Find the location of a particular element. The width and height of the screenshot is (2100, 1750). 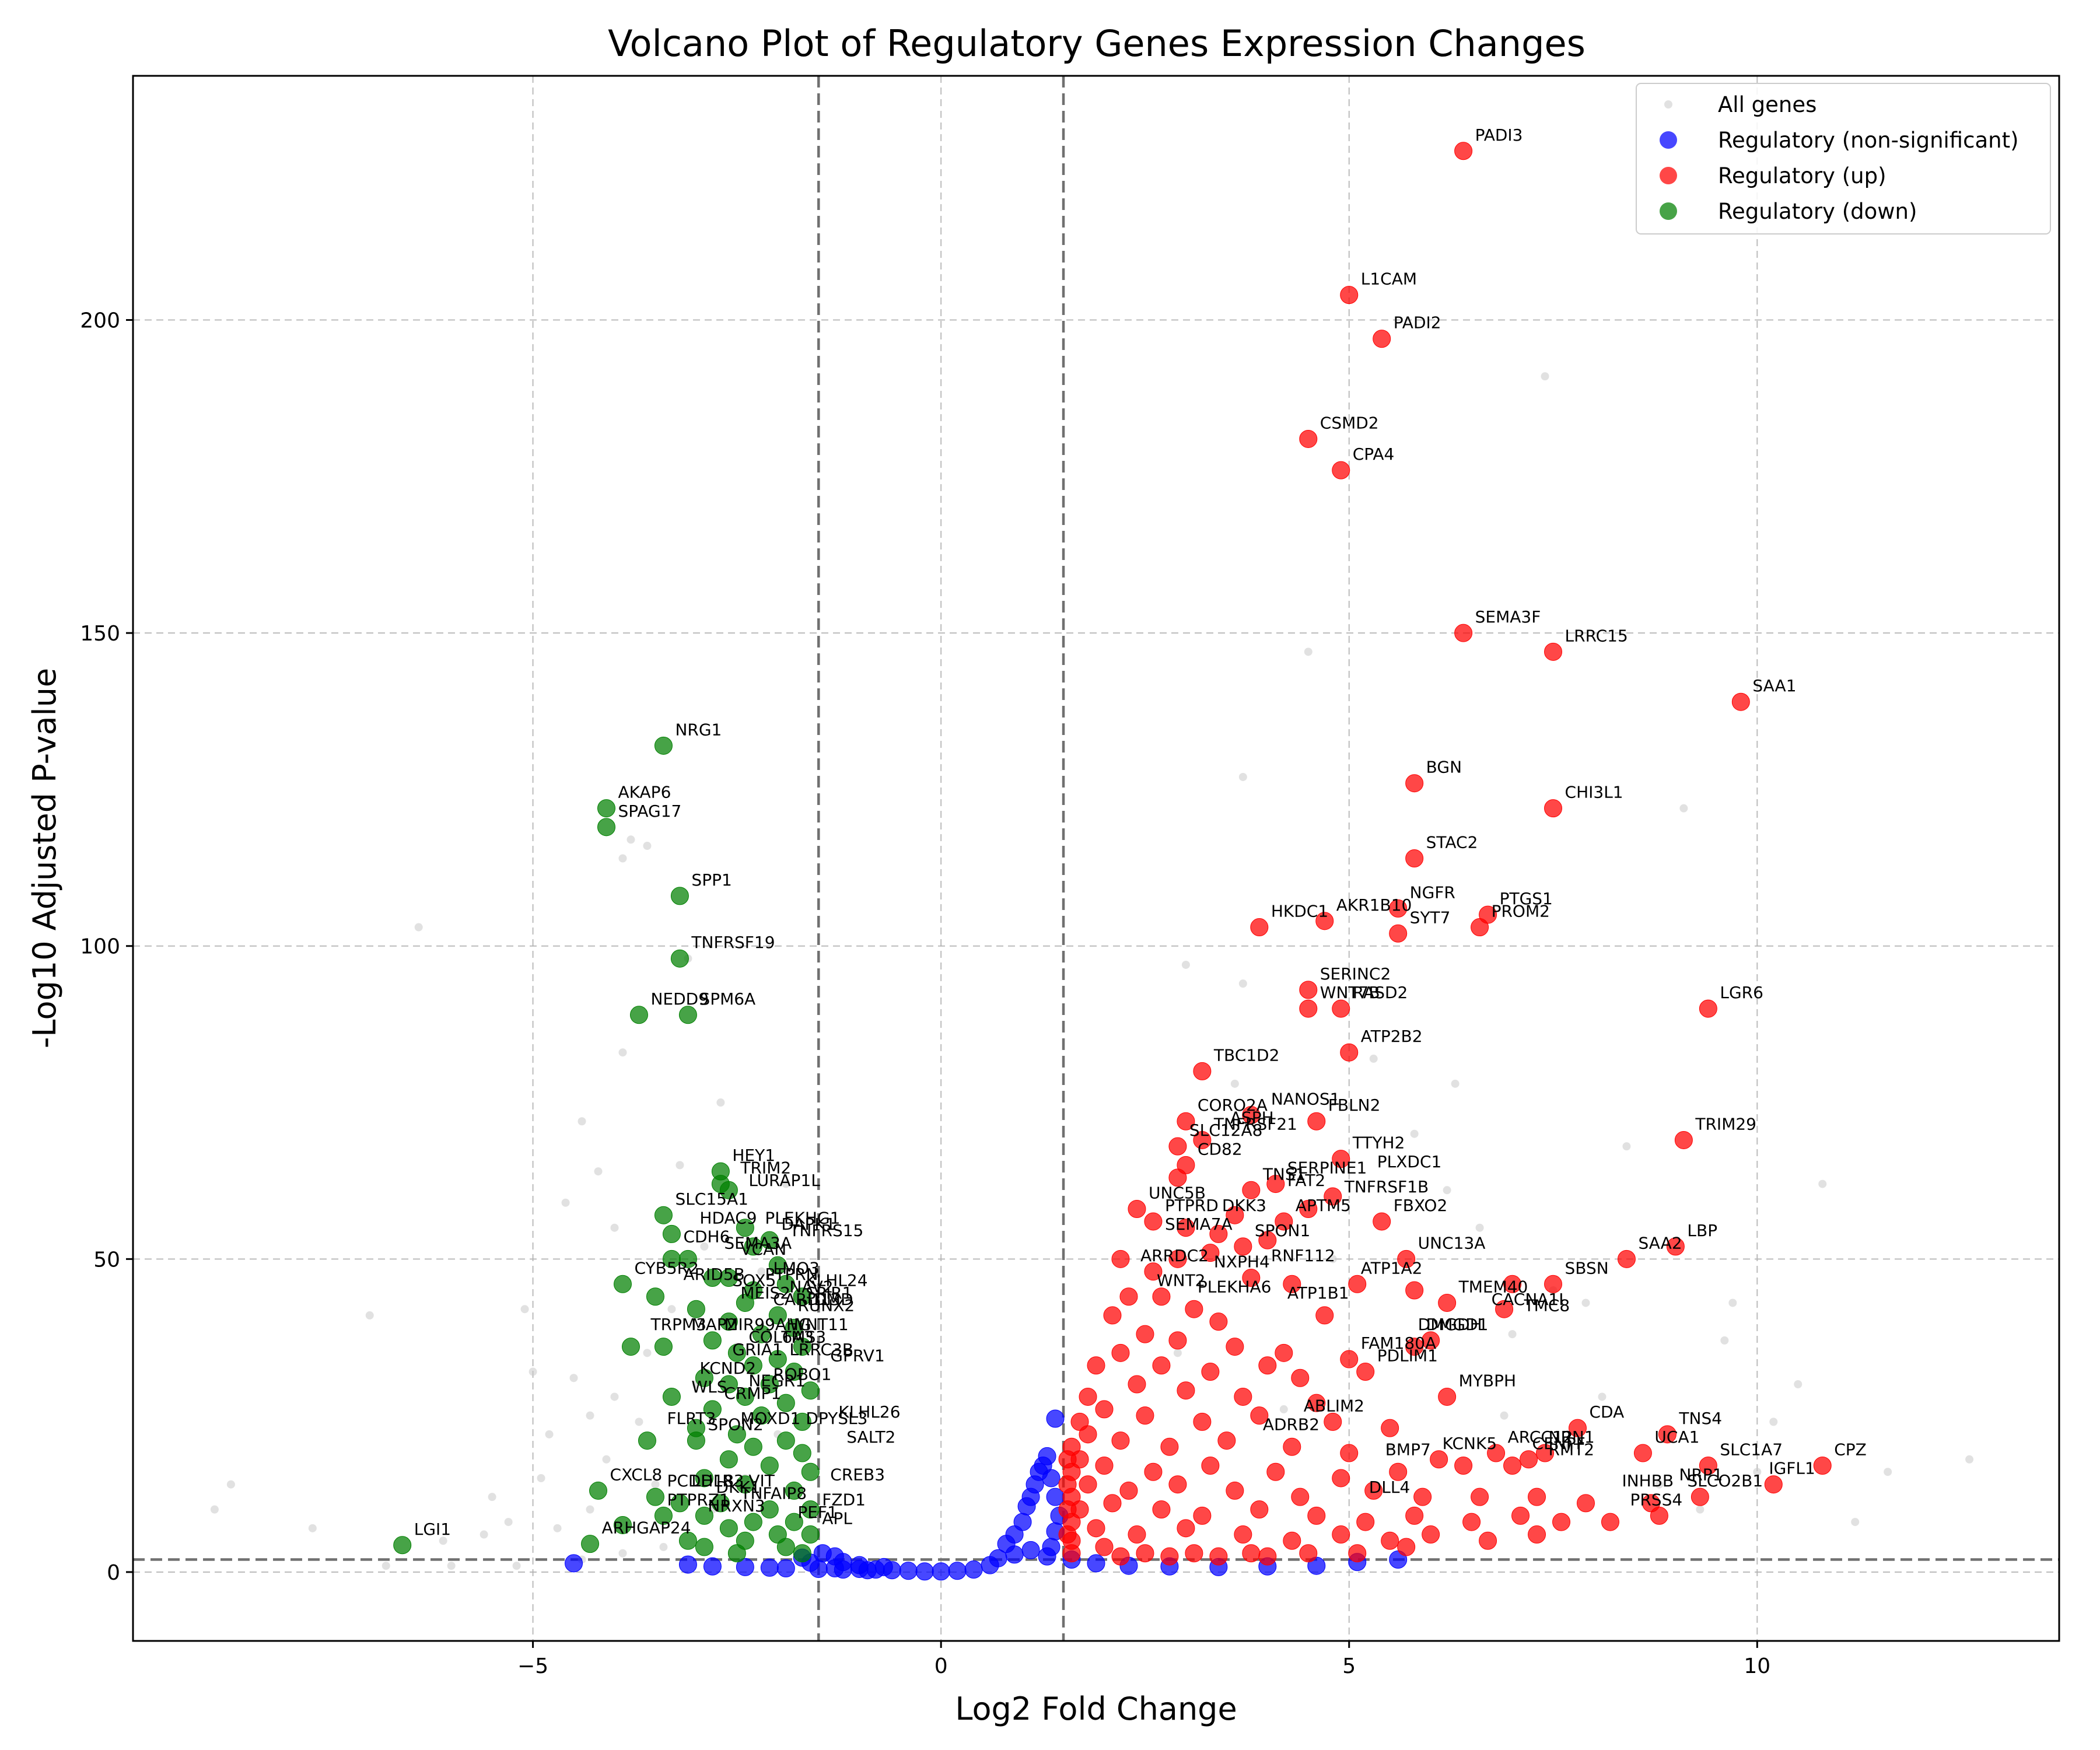

gene-label: NRN1 is located at coordinates (1572, 1437).